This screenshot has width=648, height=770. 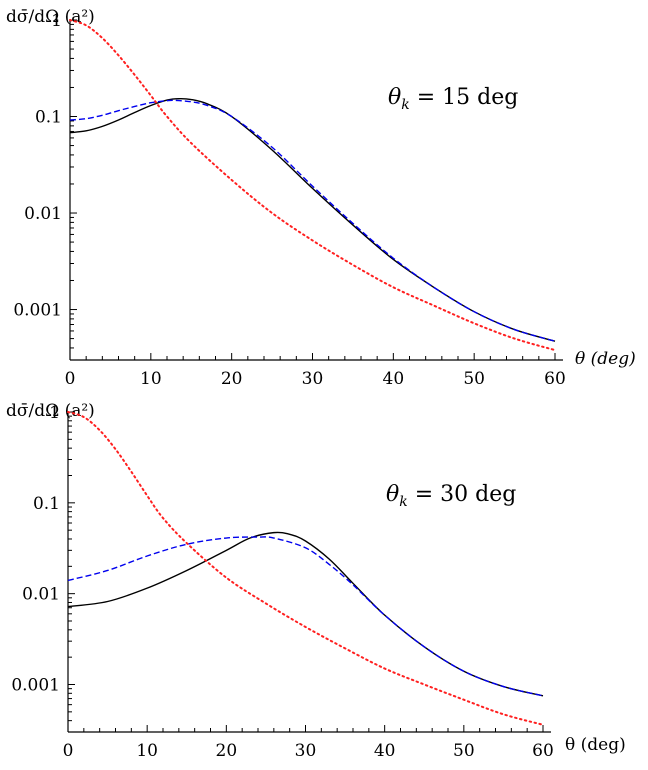 I want to click on y-tick-label-top: 0.001, so click(x=37, y=311).